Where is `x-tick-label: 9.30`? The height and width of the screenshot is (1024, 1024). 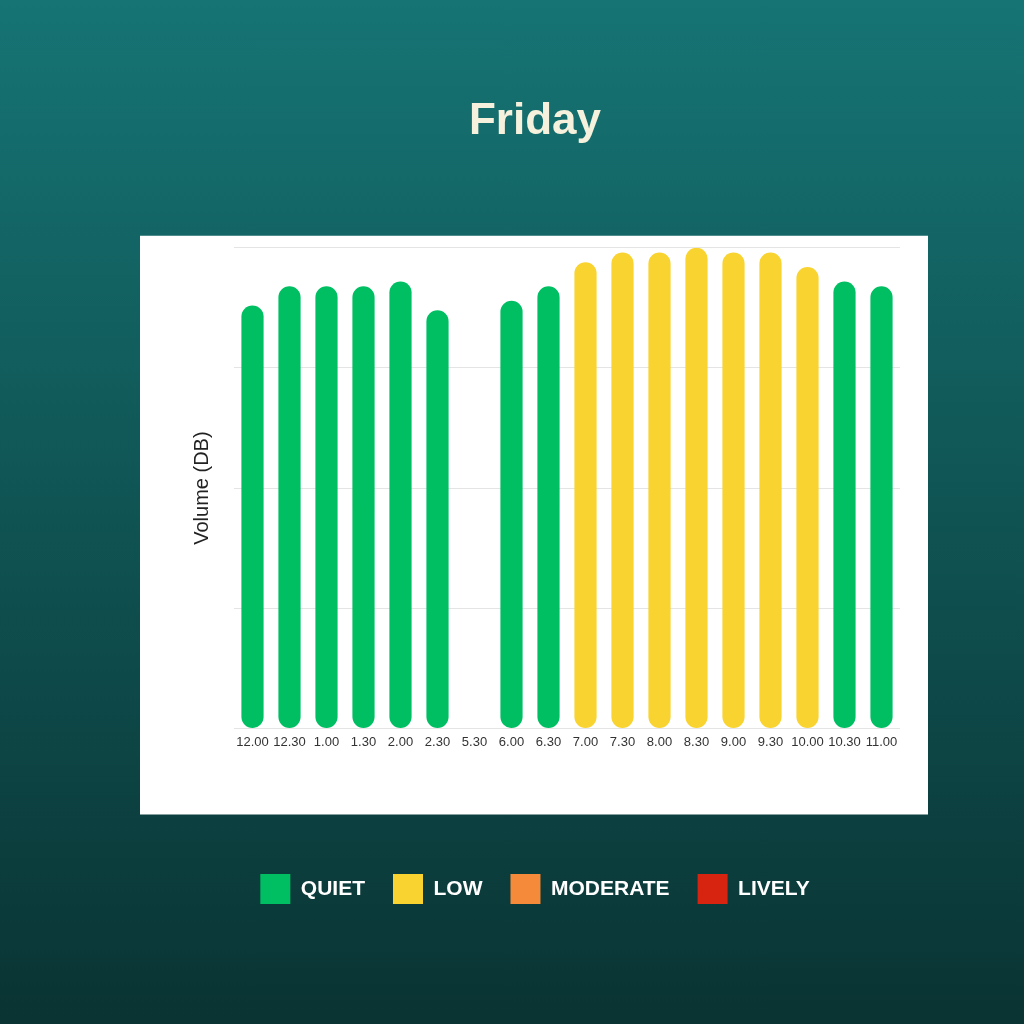
x-tick-label: 9.30 is located at coordinates (770, 741).